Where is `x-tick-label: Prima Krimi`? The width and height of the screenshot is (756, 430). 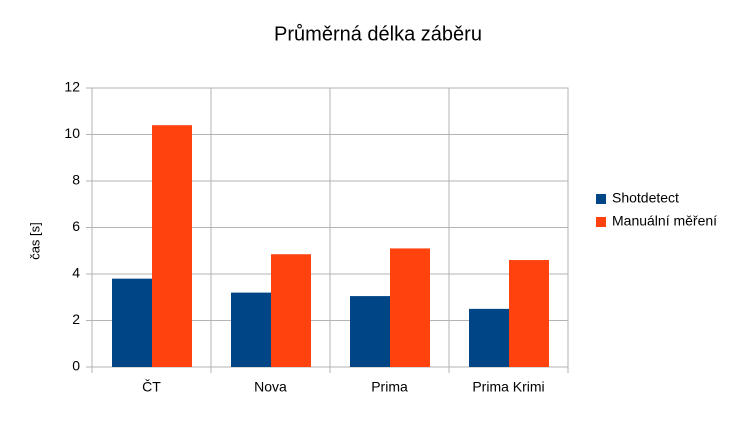
x-tick-label: Prima Krimi is located at coordinates (508, 387).